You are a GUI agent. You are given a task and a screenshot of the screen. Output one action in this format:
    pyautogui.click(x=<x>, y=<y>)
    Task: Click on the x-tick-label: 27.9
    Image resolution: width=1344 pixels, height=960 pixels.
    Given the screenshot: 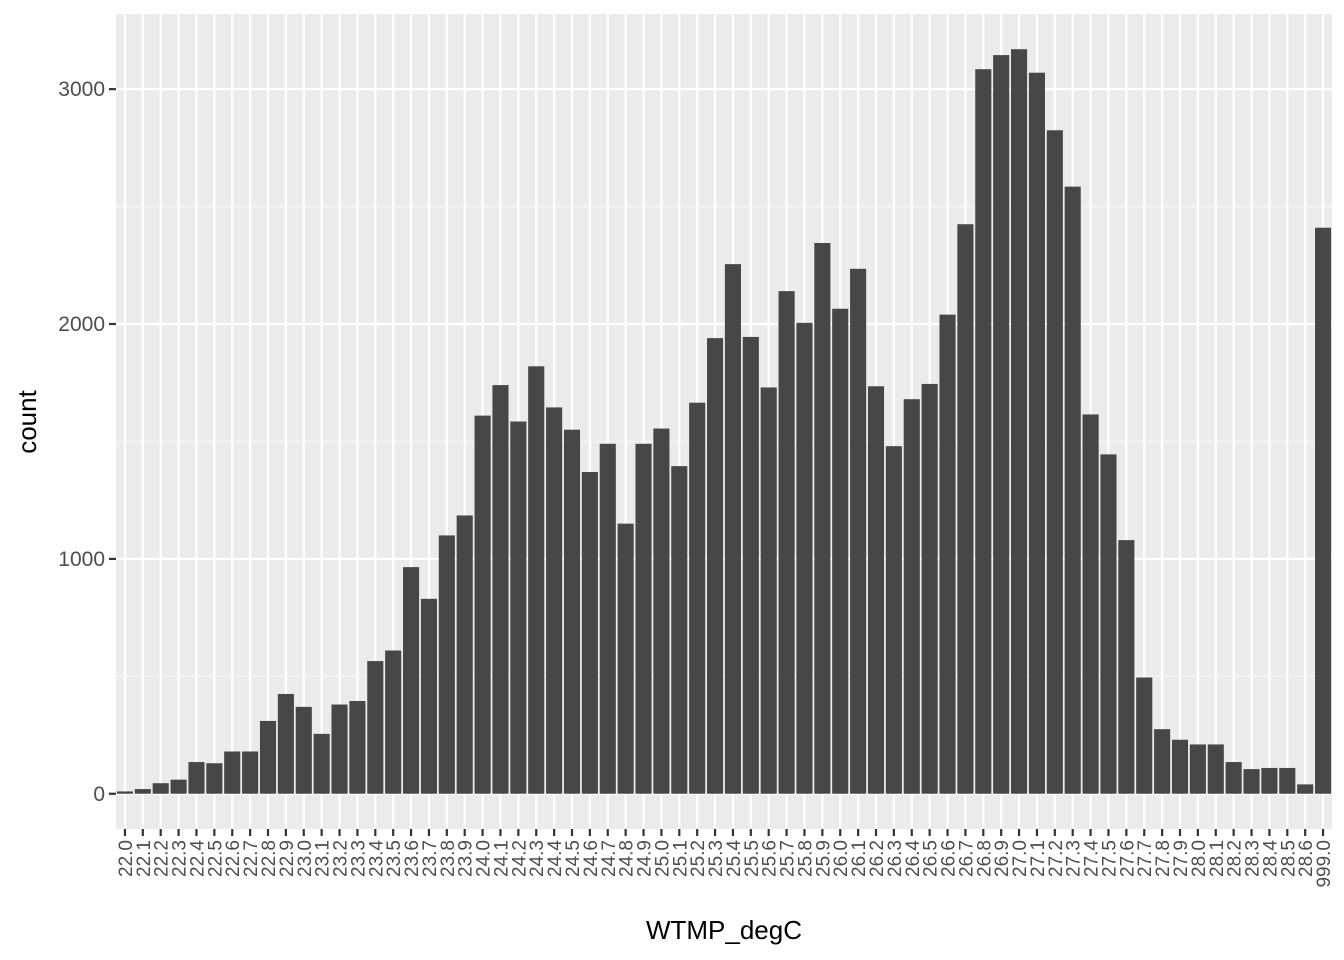 What is the action you would take?
    pyautogui.click(x=1181, y=858)
    